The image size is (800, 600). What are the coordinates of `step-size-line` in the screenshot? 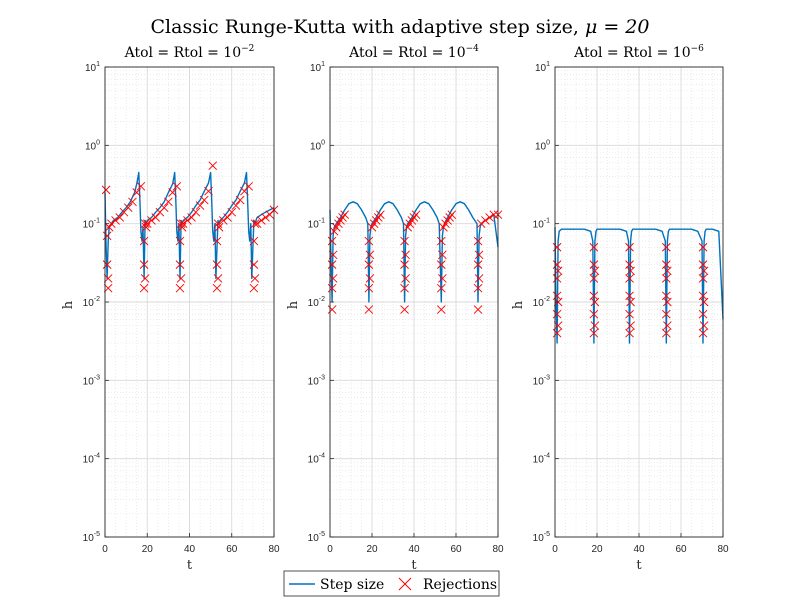 It's located at (639, 285).